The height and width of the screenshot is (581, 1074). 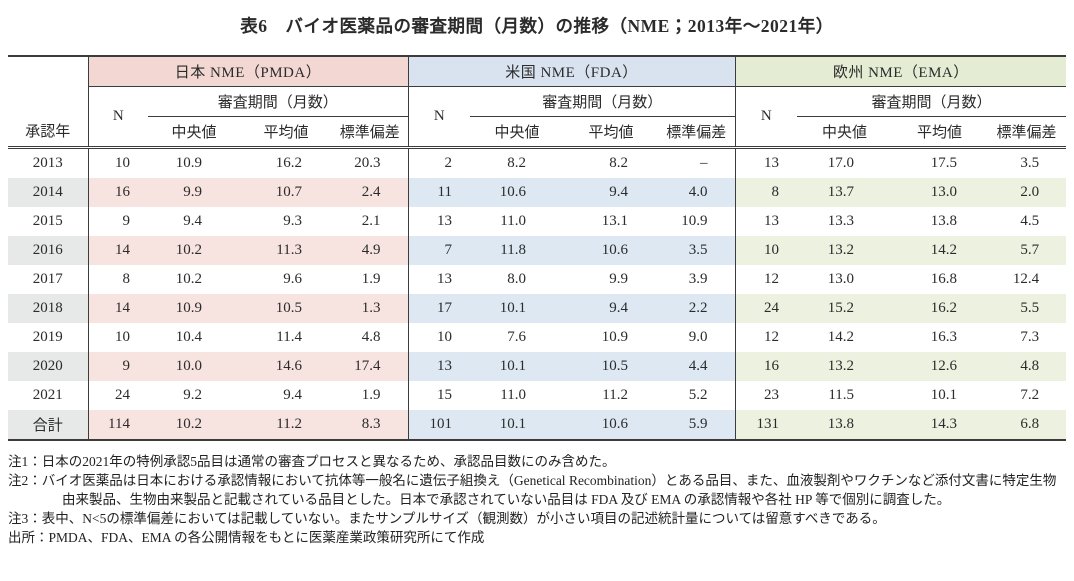 What do you see at coordinates (841, 221) in the screenshot?
I see `value-cell: 13.3` at bounding box center [841, 221].